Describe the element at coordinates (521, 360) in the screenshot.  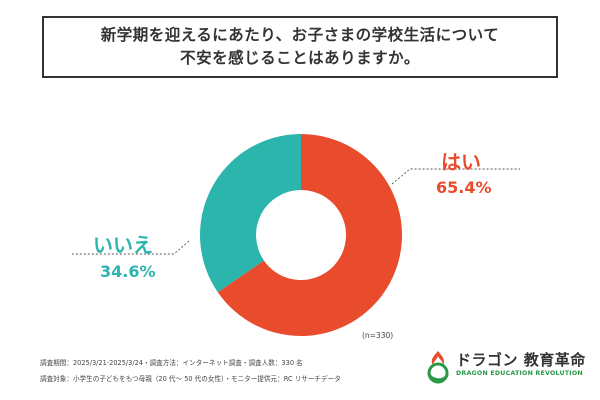
I see `logo-title: ドラゴン 教育革命` at that location.